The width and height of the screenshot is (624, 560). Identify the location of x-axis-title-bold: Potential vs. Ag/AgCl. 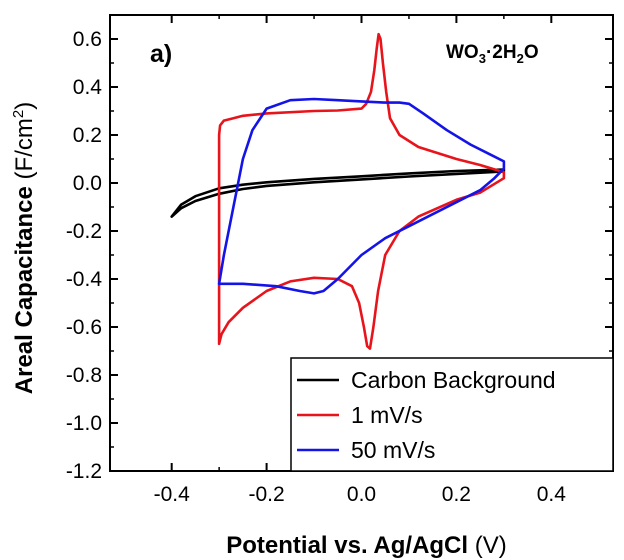
(347, 545).